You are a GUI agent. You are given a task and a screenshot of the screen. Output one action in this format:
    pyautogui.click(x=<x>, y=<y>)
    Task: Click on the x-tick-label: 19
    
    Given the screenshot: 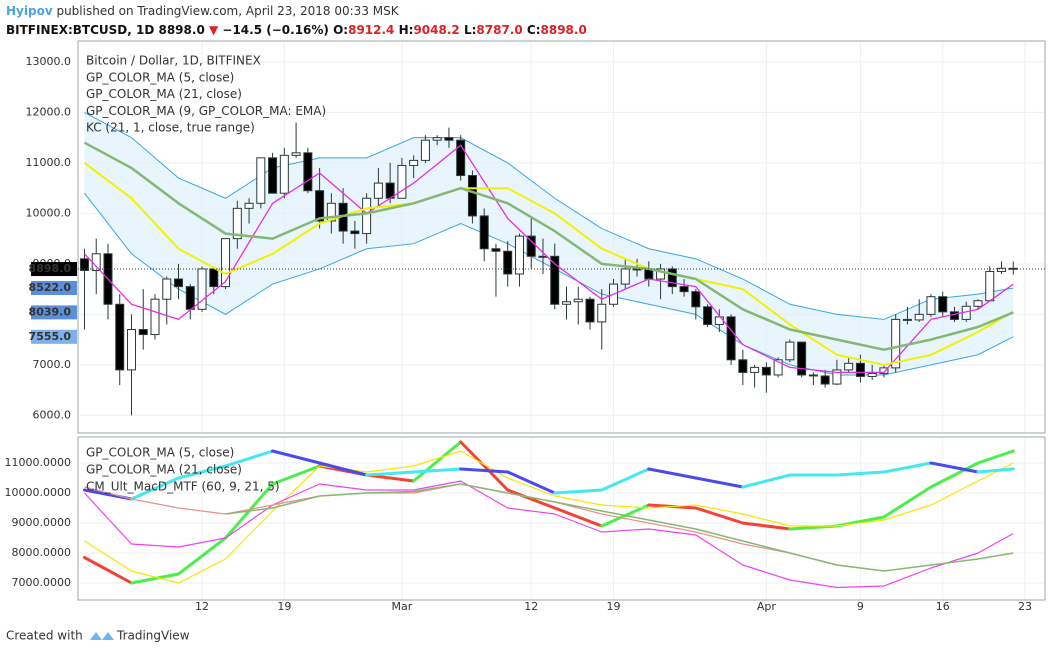 What is the action you would take?
    pyautogui.click(x=614, y=606)
    